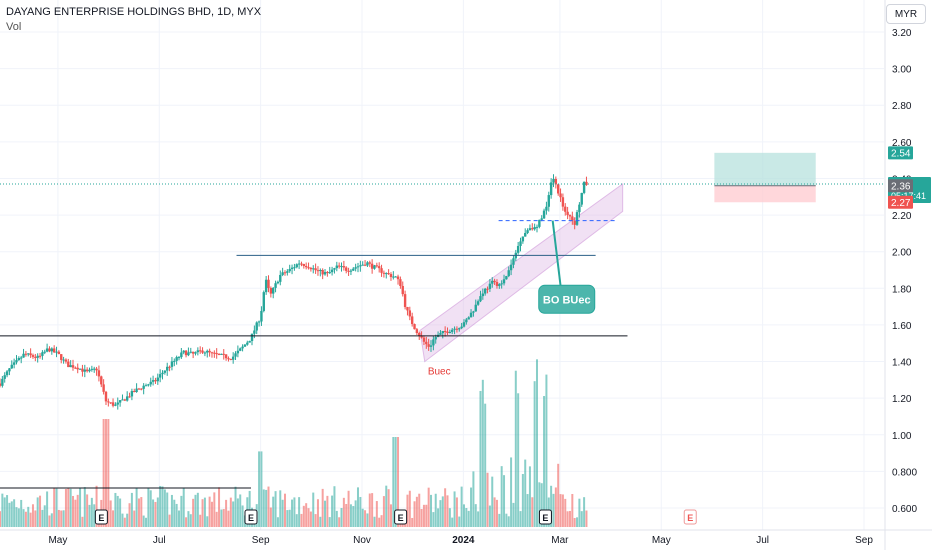 This screenshot has height=555, width=932. What do you see at coordinates (900, 186) in the screenshot?
I see `price-axis-label` at bounding box center [900, 186].